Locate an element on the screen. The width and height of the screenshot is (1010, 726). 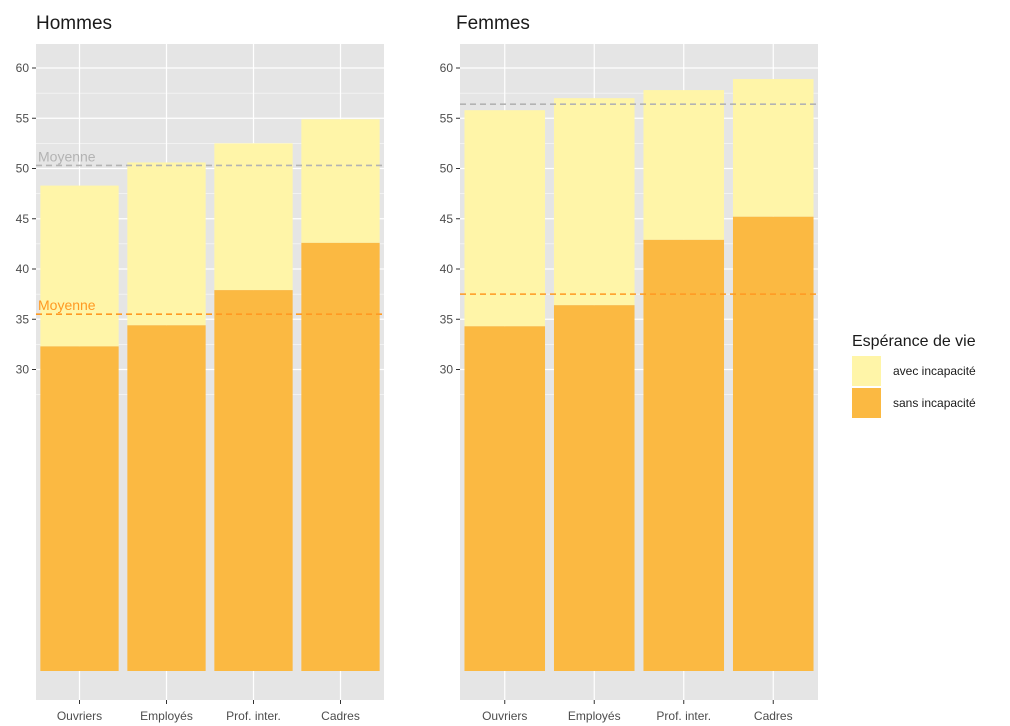
legend-label: sans incapacité is located at coordinates (934, 403).